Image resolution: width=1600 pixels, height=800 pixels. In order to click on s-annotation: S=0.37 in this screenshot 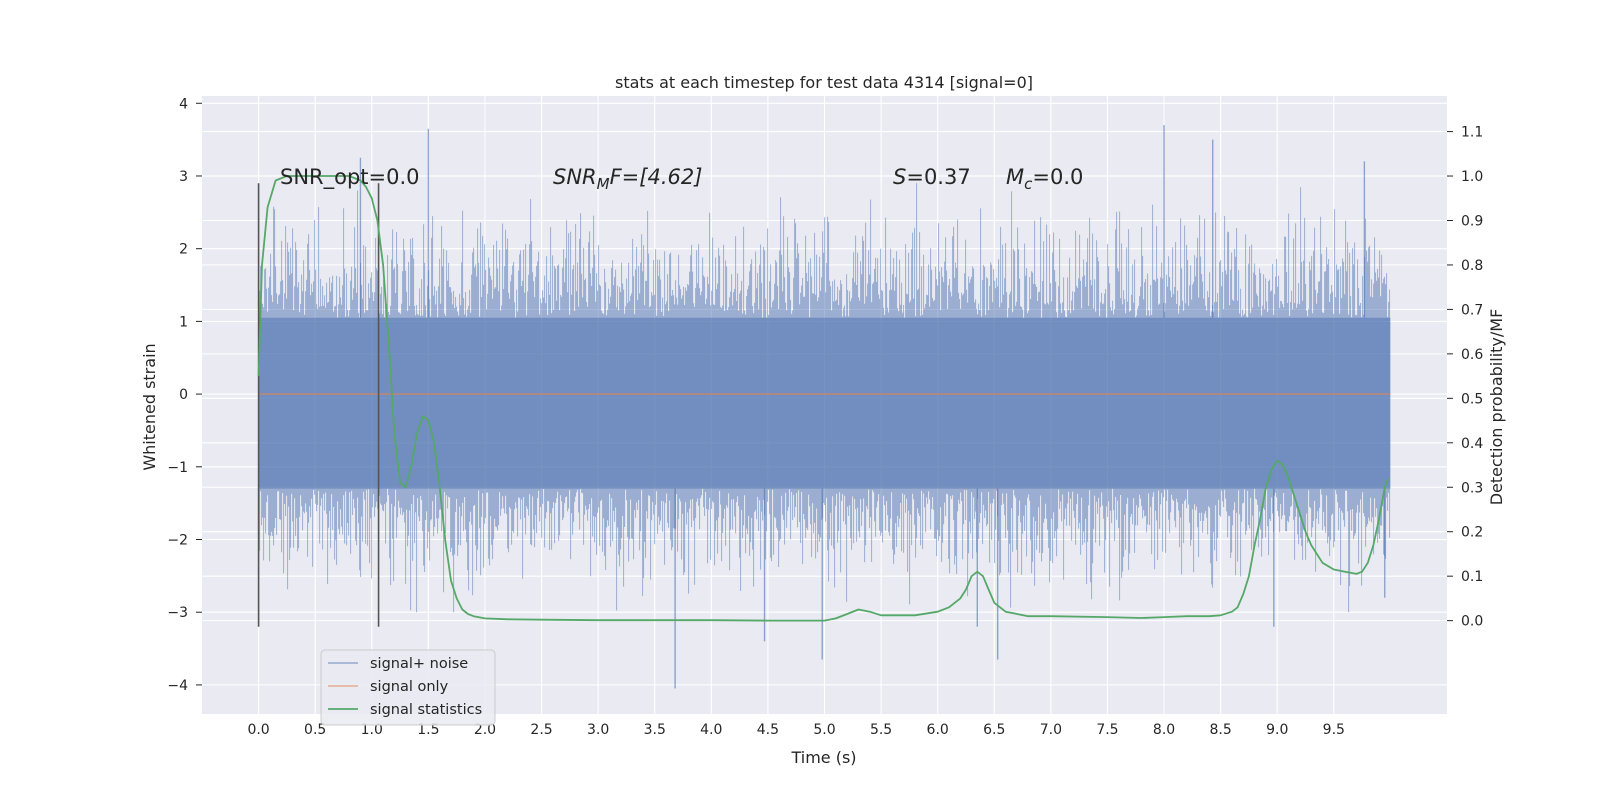, I will do `click(932, 177)`.